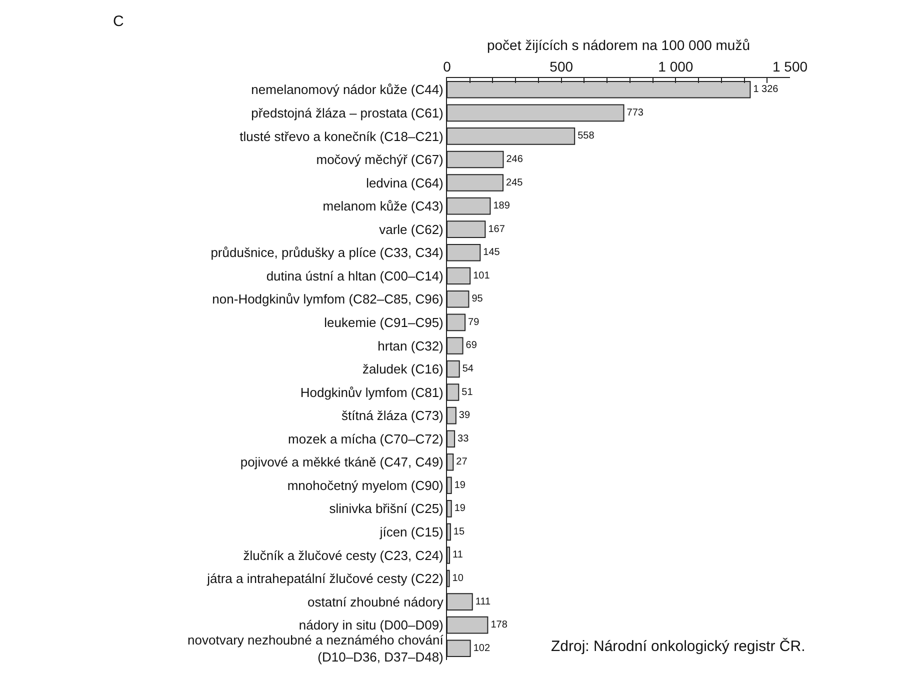  I want to click on y-tick-label: pojivové a měkké tkáně (C47, C49), so click(342, 462).